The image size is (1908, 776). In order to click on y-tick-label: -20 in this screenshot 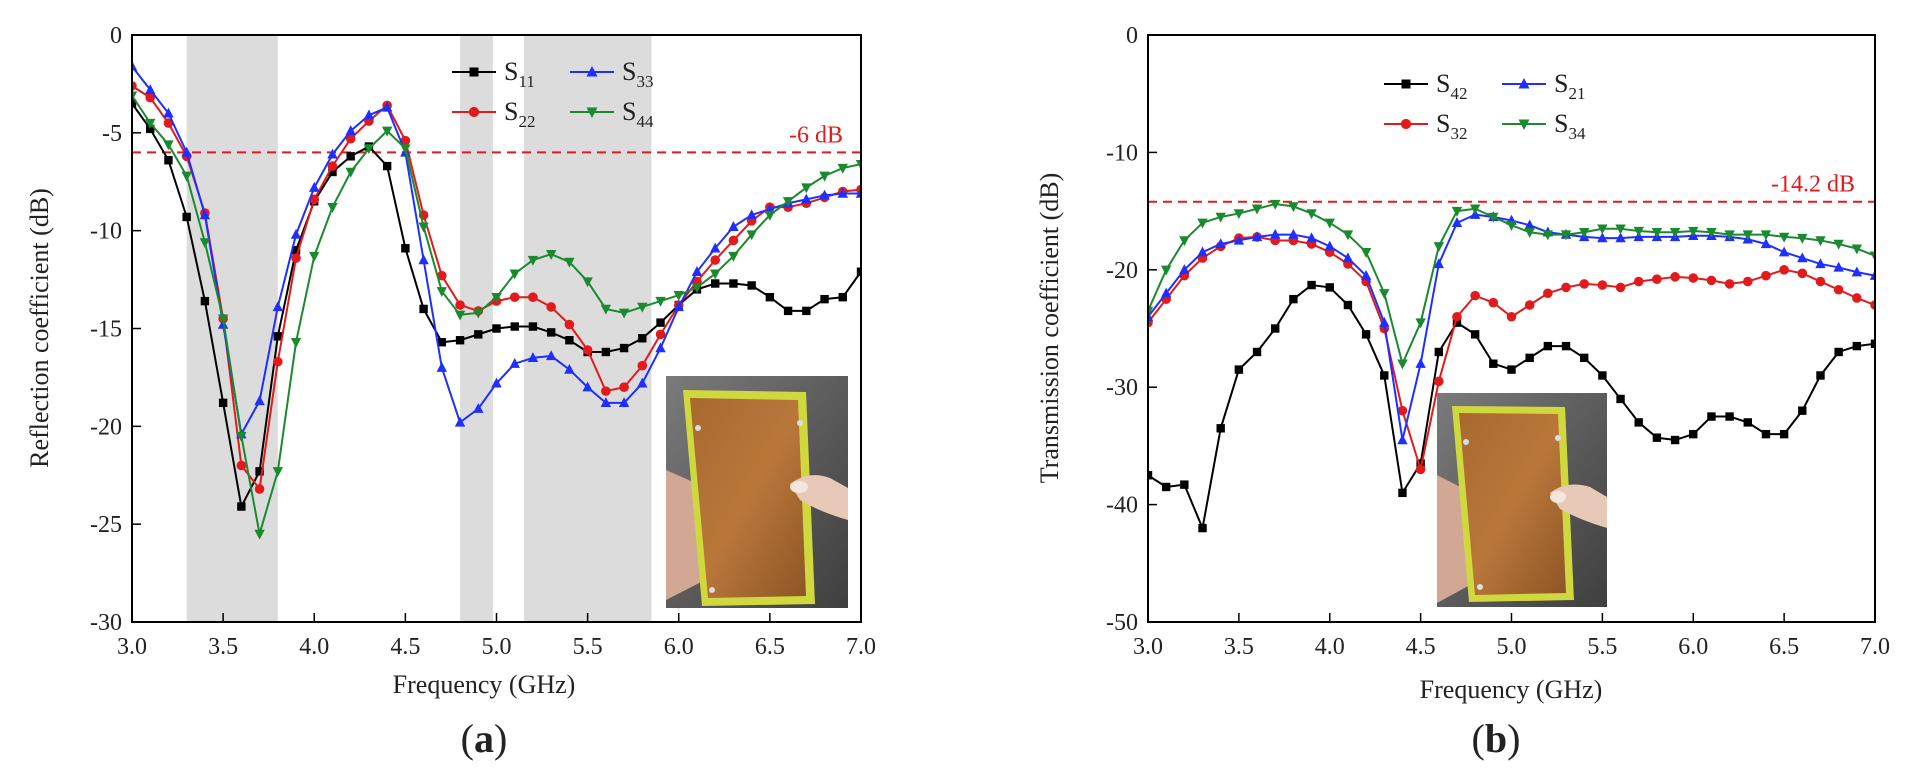, I will do `click(106, 427)`.